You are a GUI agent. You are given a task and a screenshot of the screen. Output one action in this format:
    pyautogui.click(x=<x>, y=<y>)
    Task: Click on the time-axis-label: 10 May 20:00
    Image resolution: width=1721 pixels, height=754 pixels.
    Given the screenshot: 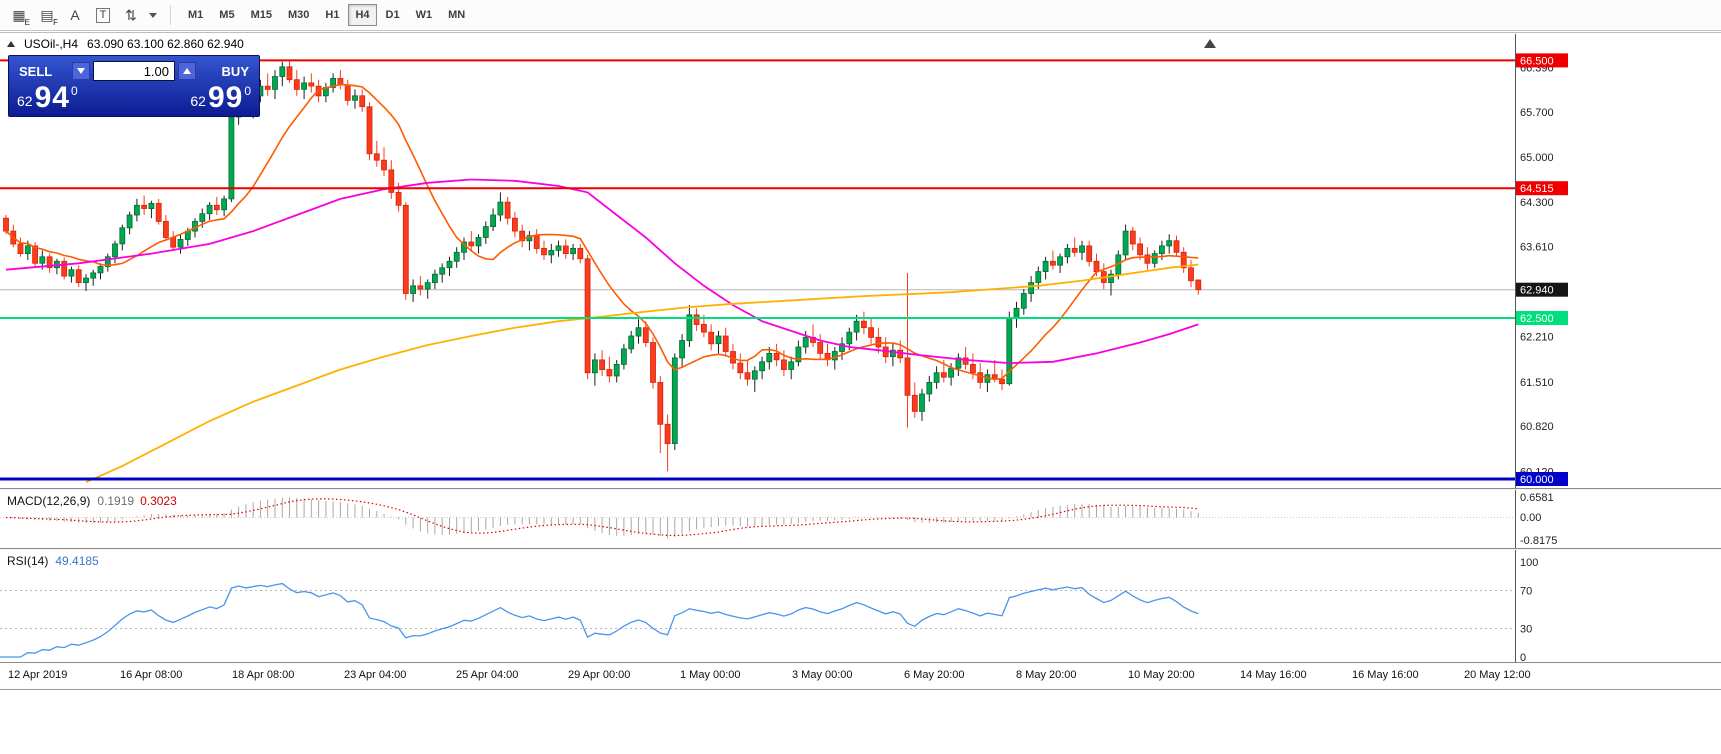 What is the action you would take?
    pyautogui.click(x=1161, y=675)
    